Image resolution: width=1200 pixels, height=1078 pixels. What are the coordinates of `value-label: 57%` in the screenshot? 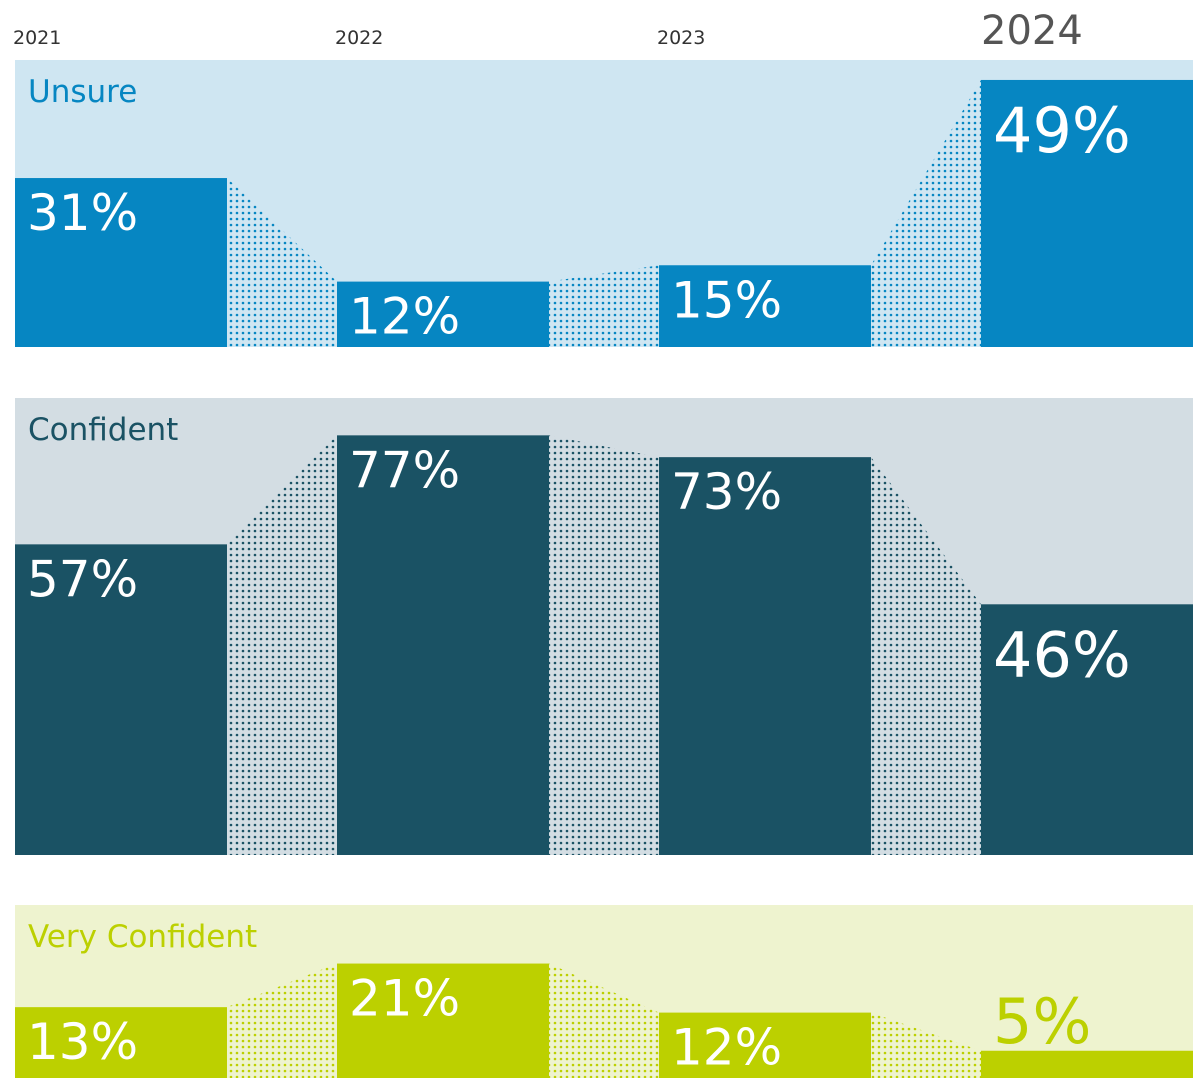 It's located at (82, 579).